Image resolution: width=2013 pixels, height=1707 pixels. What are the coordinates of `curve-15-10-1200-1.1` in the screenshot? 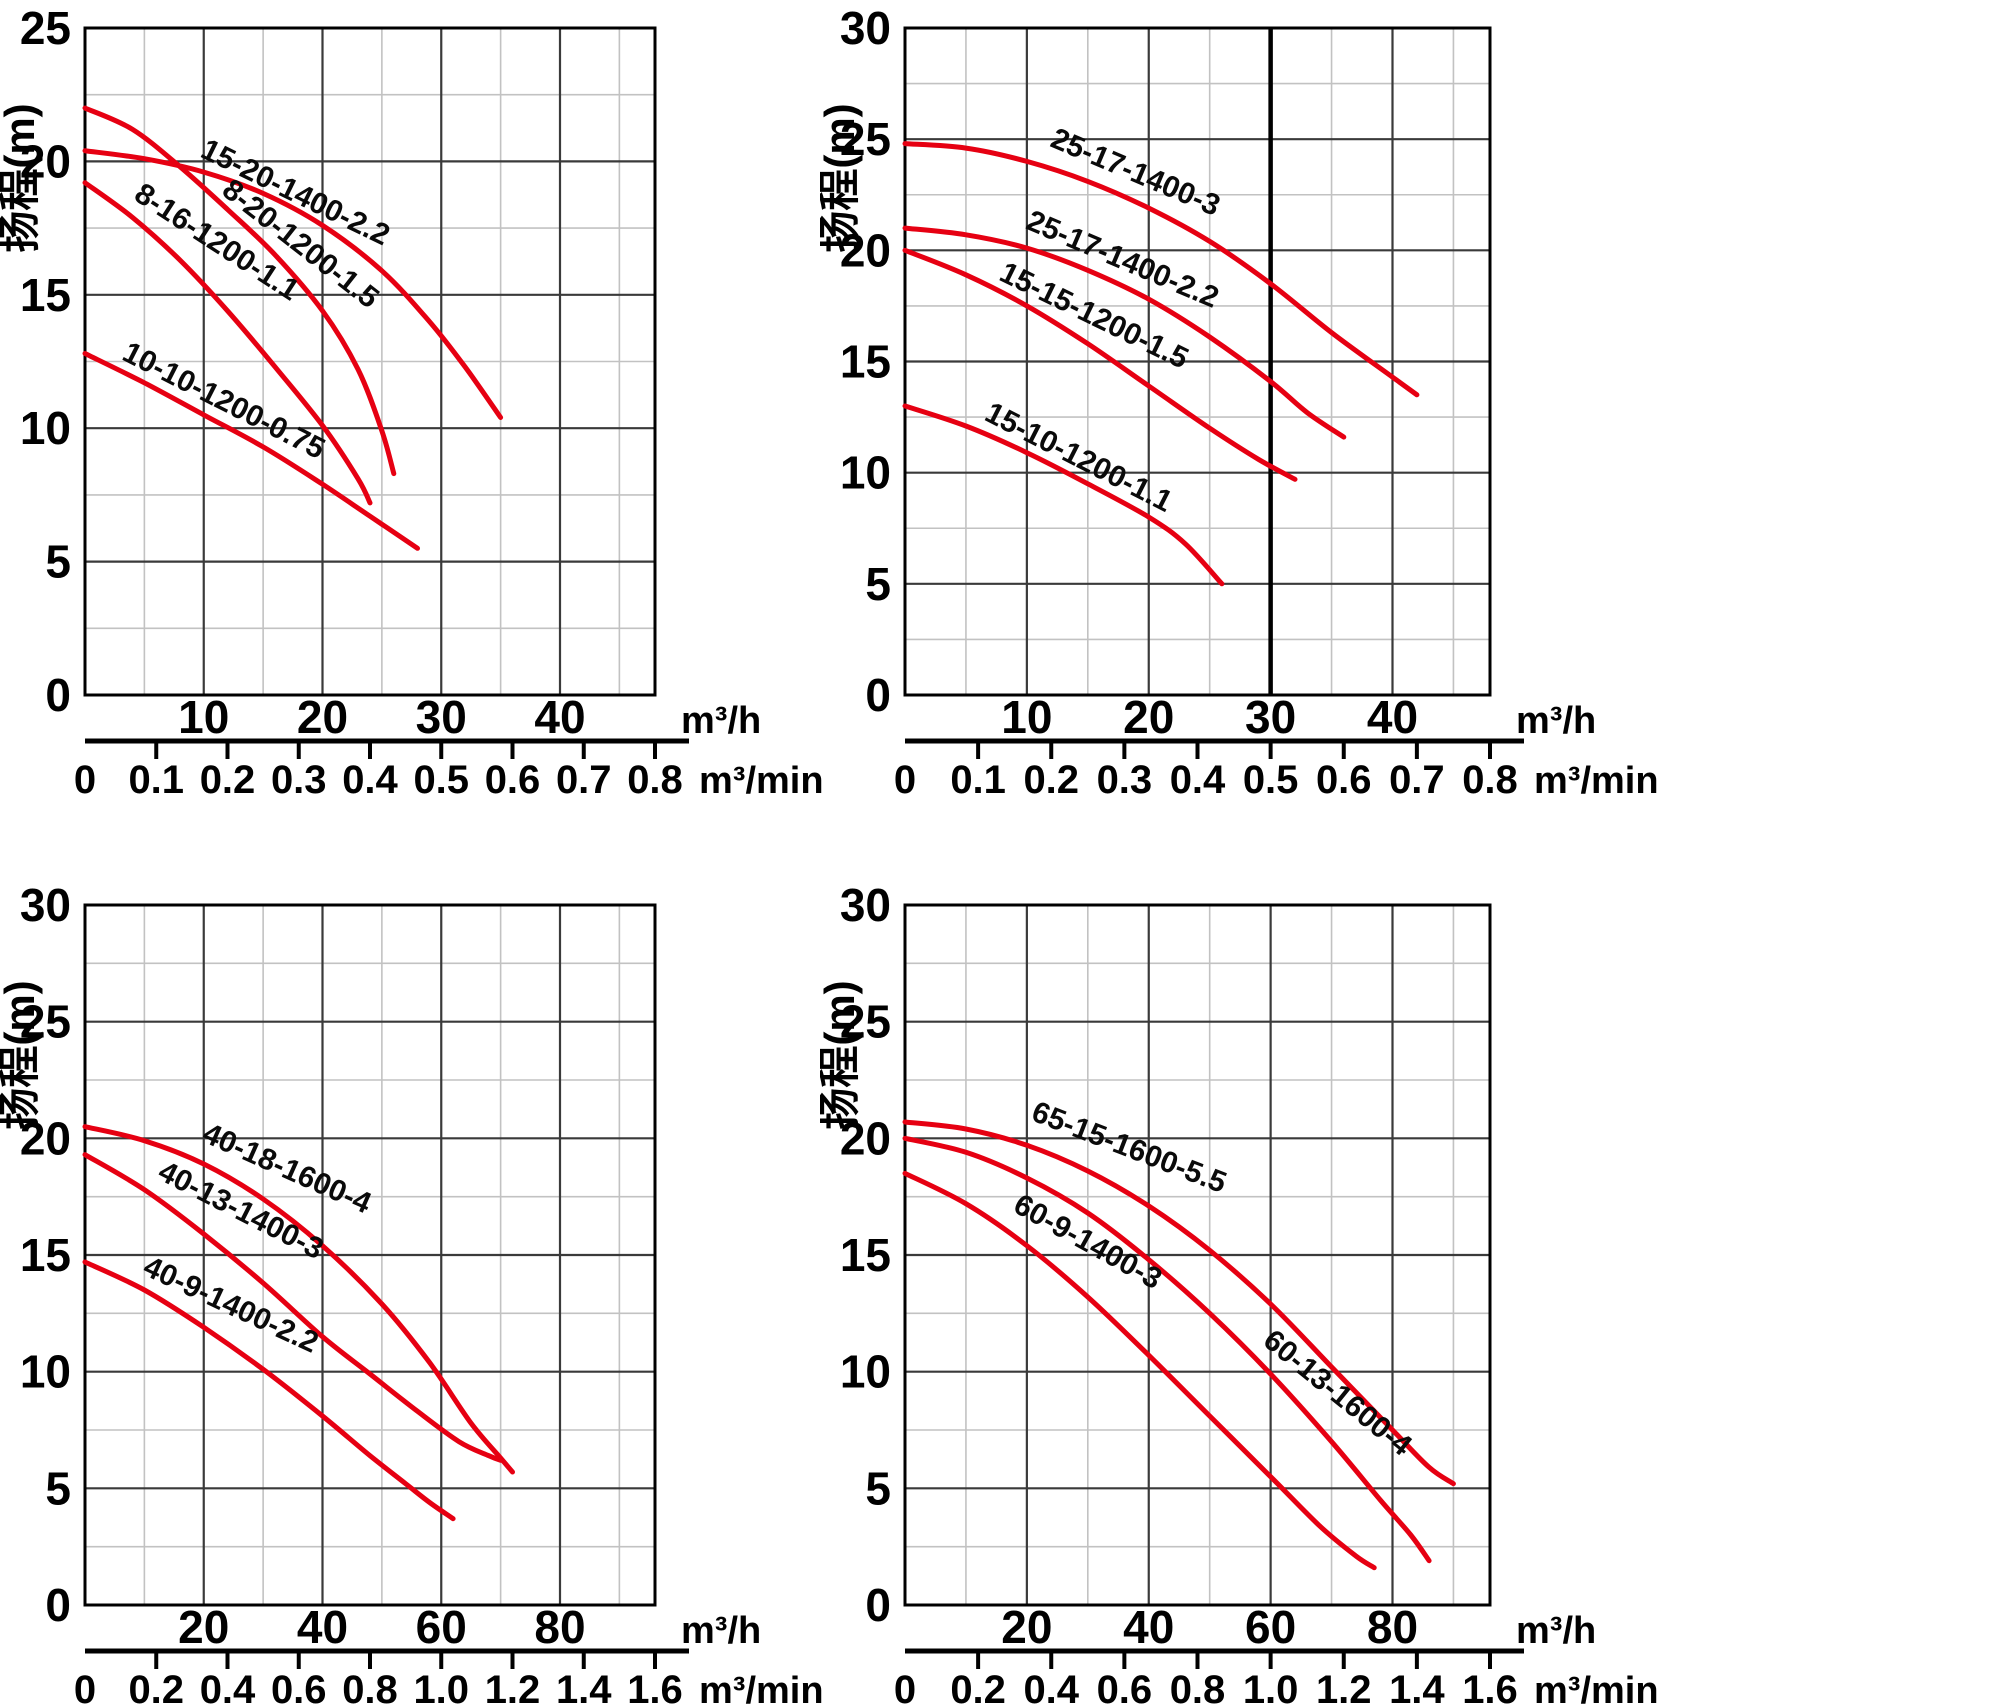 It's located at (1063, 495).